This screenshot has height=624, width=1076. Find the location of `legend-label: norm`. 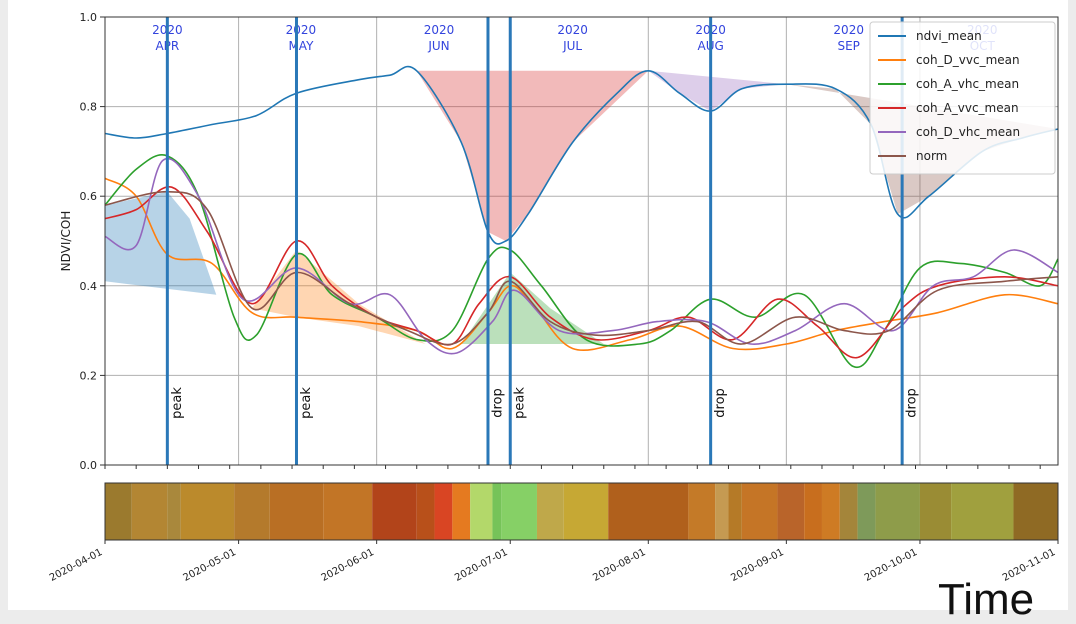

legend-label: norm is located at coordinates (931, 156).